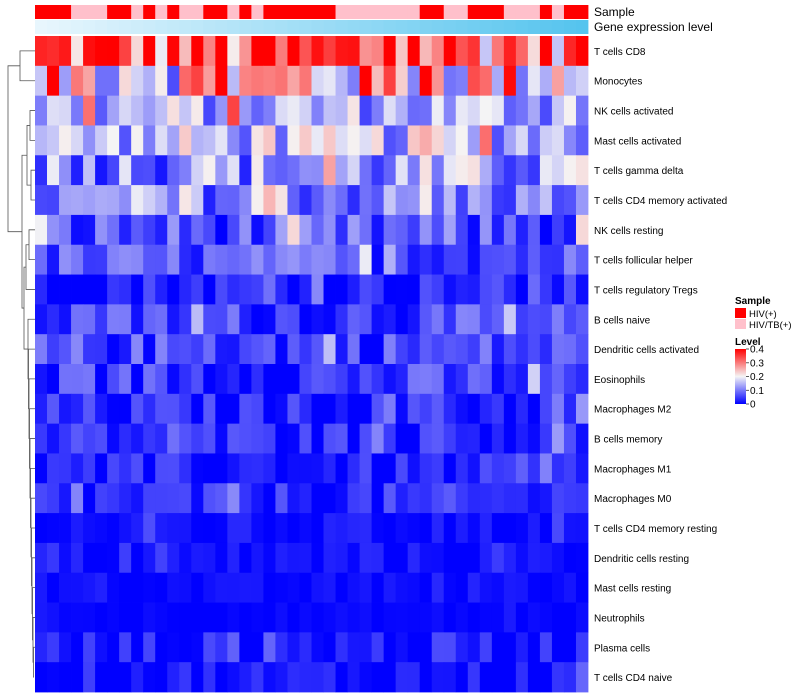 Image resolution: width=800 pixels, height=700 pixels. What do you see at coordinates (749, 374) in the screenshot?
I see `legend-level: Level 0.4 0.3 0.2 0.1 0` at bounding box center [749, 374].